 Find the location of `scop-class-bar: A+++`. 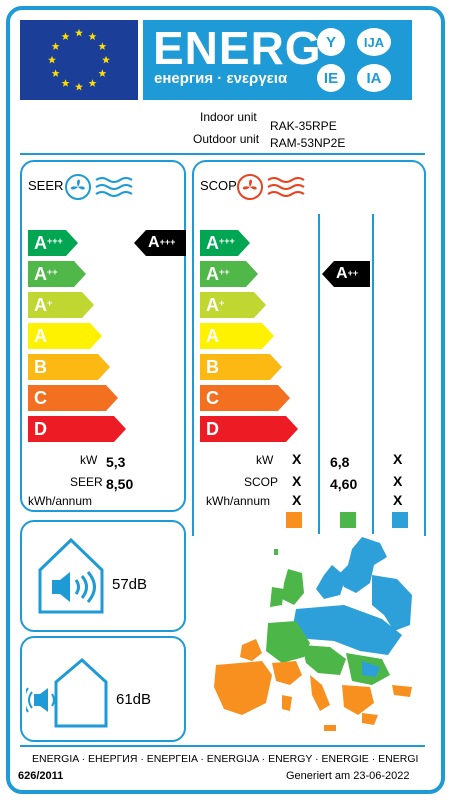

scop-class-bar: A+++ is located at coordinates (225, 243).